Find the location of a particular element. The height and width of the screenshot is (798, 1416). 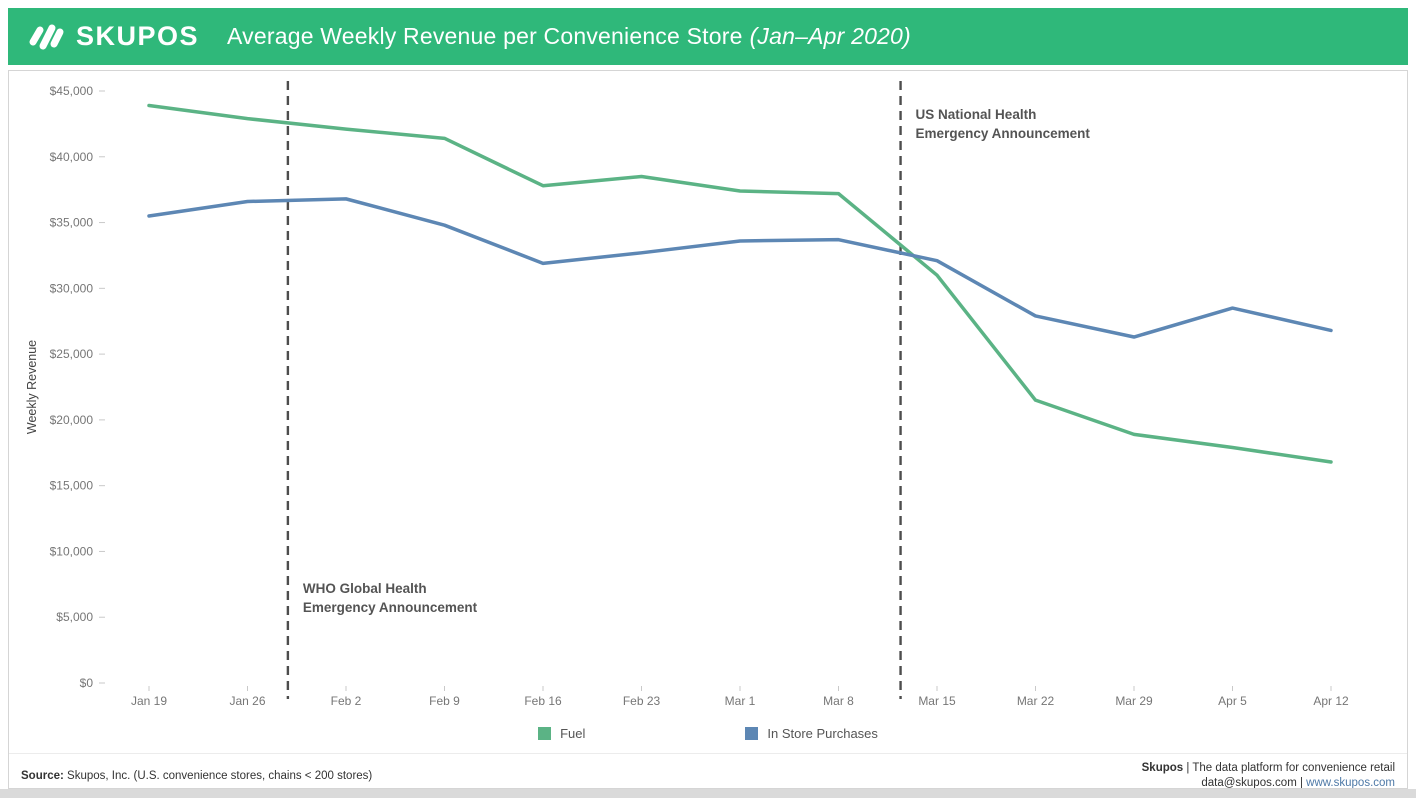

skupos-website-link: www.skupos.com is located at coordinates (1350, 783).